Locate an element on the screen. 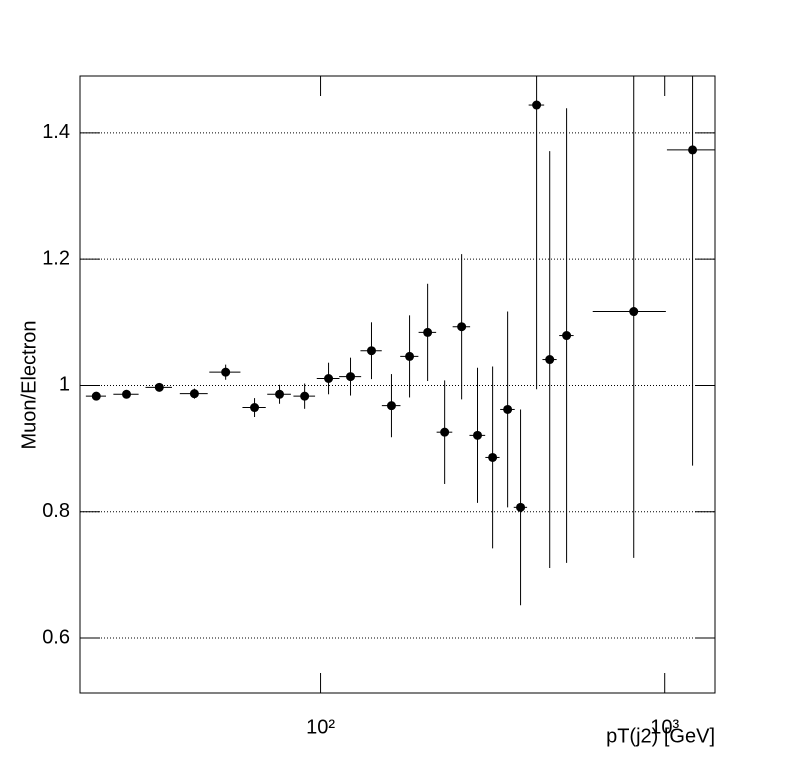 The height and width of the screenshot is (772, 796). x-tick-label: 10³ is located at coordinates (664, 727).